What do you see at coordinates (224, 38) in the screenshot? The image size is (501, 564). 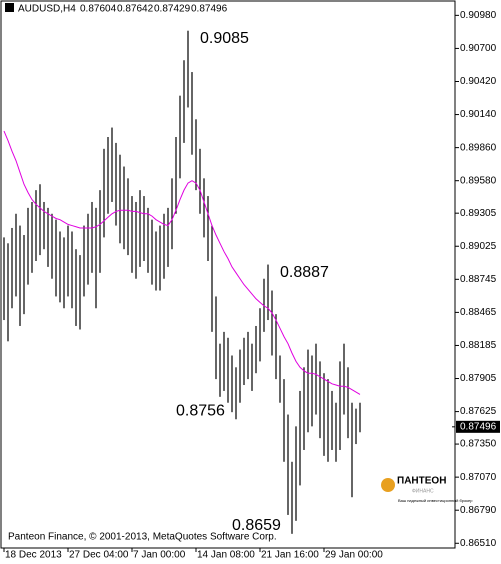 I see `annotation: 0.9085` at bounding box center [224, 38].